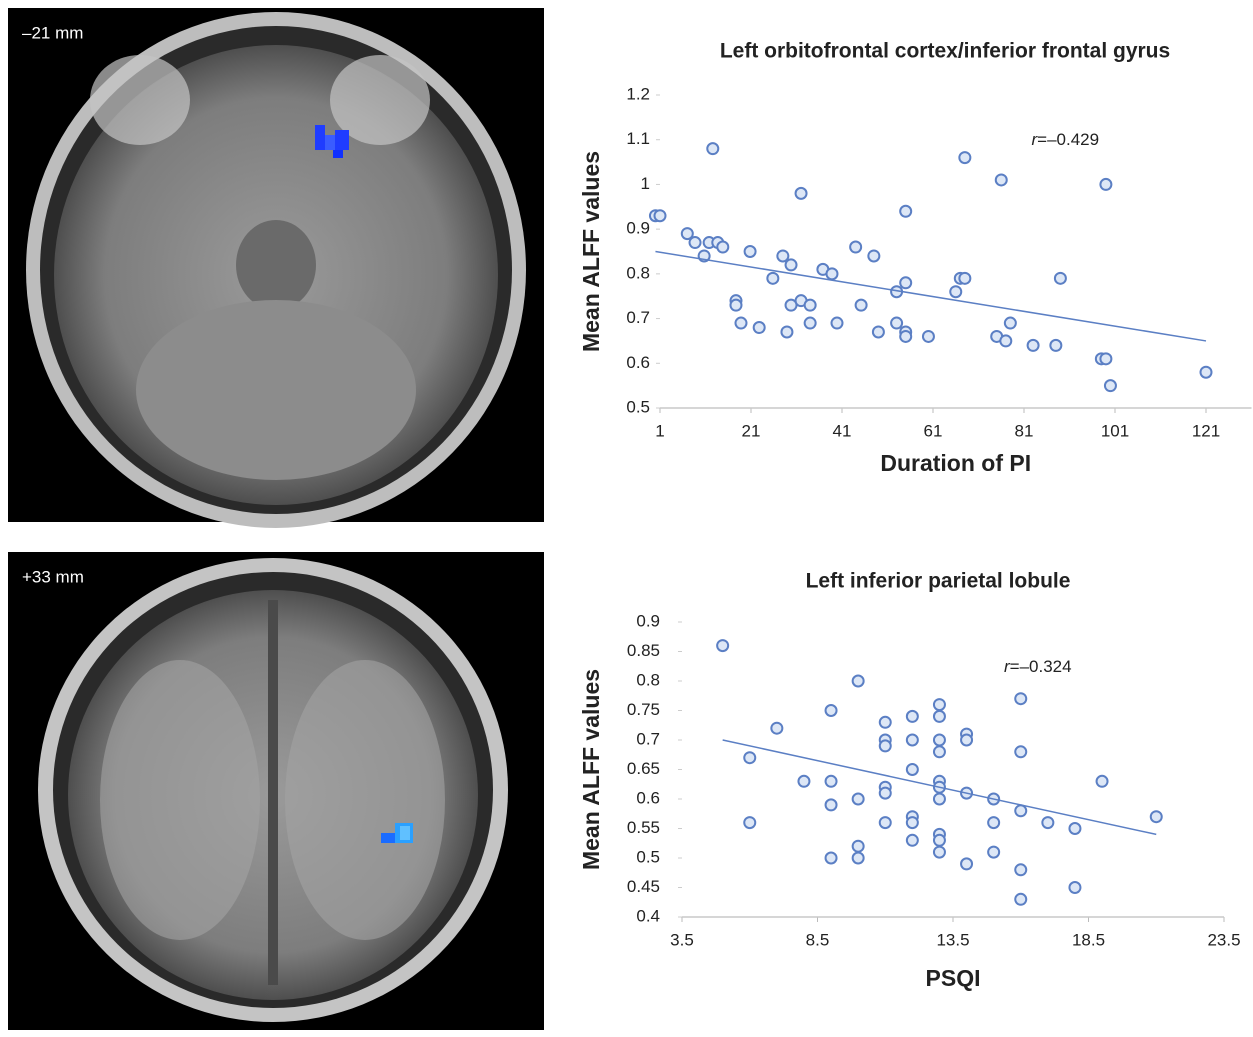 This screenshot has height=1037, width=1253. What do you see at coordinates (939, 787) in the screenshot?
I see `trend-line` at bounding box center [939, 787].